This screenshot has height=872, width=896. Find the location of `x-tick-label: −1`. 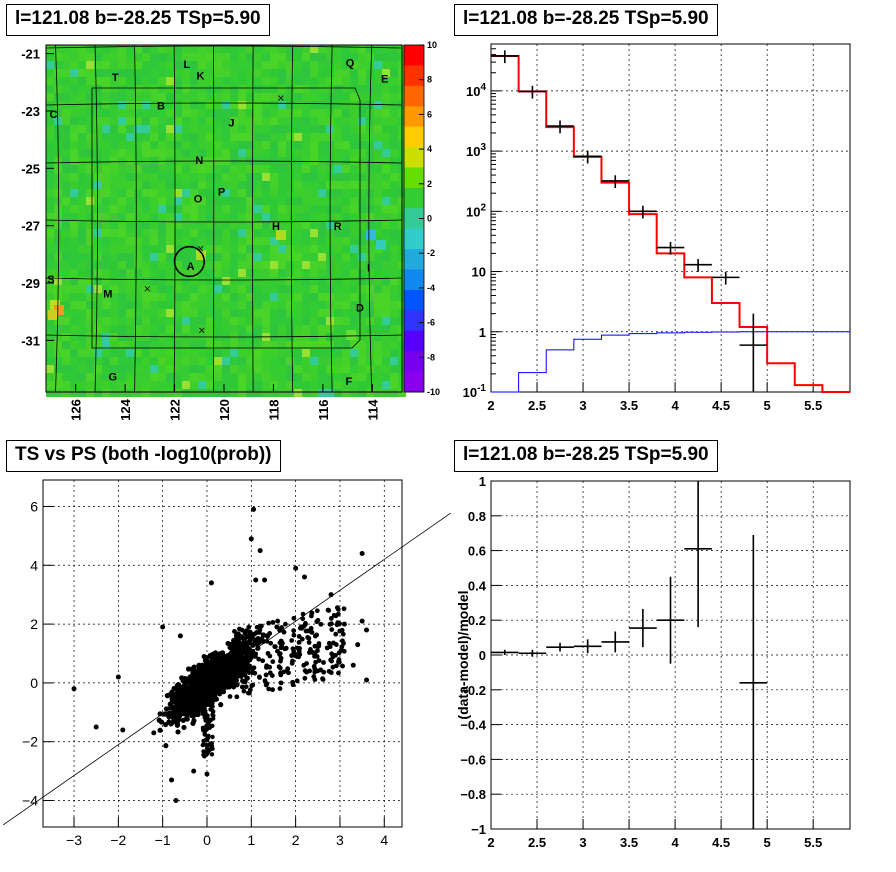

x-tick-label: −1 is located at coordinates (163, 840).